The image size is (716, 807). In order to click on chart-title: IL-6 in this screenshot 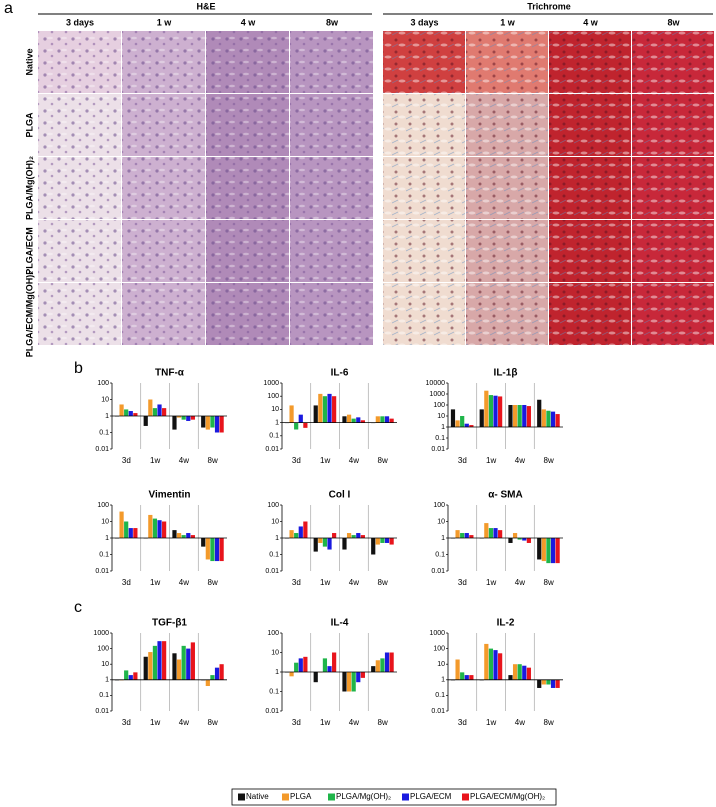, I will do `click(340, 373)`.